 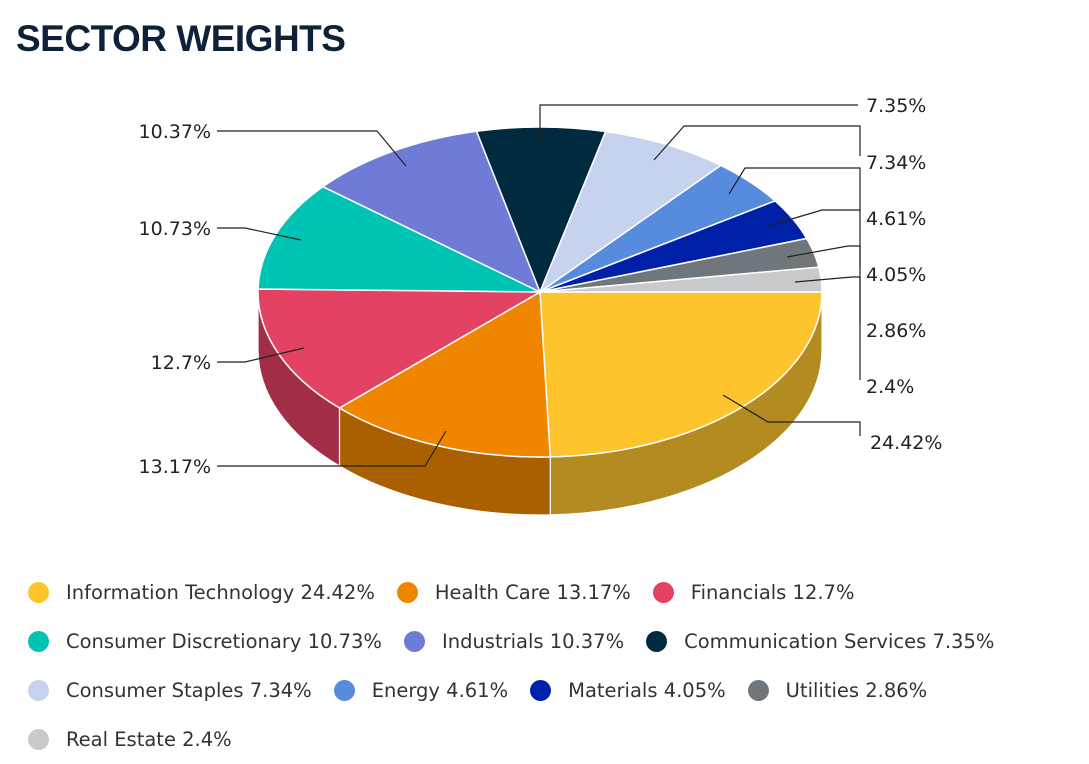 What do you see at coordinates (181, 363) in the screenshot?
I see `data-label-financials: 12.7%` at bounding box center [181, 363].